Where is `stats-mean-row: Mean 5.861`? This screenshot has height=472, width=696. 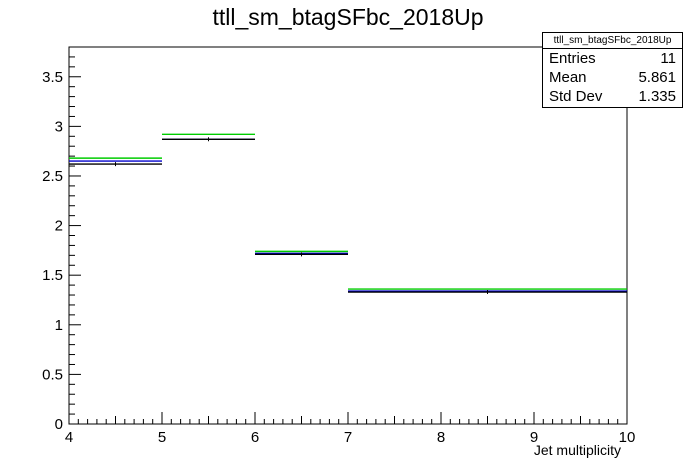
stats-mean-row: Mean 5.861 is located at coordinates (612, 77).